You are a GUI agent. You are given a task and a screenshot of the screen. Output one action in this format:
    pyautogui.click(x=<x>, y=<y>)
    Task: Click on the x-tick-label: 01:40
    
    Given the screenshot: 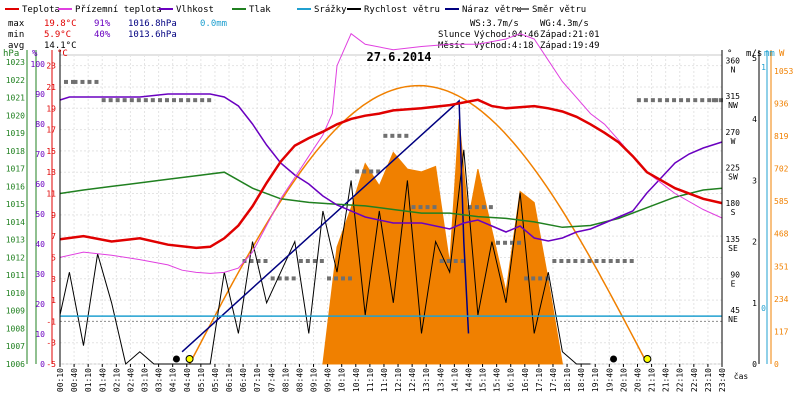 What is the action you would take?
    pyautogui.click(x=102, y=380)
    